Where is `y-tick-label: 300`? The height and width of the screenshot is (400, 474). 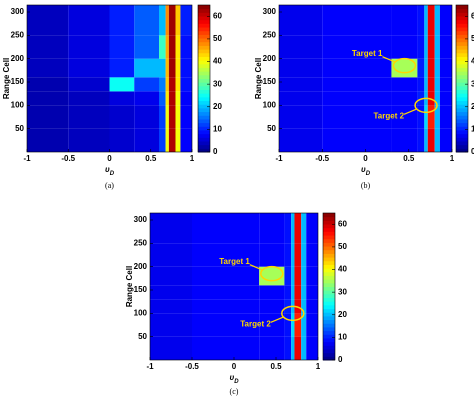
y-tick-label: 300 is located at coordinates (270, 11).